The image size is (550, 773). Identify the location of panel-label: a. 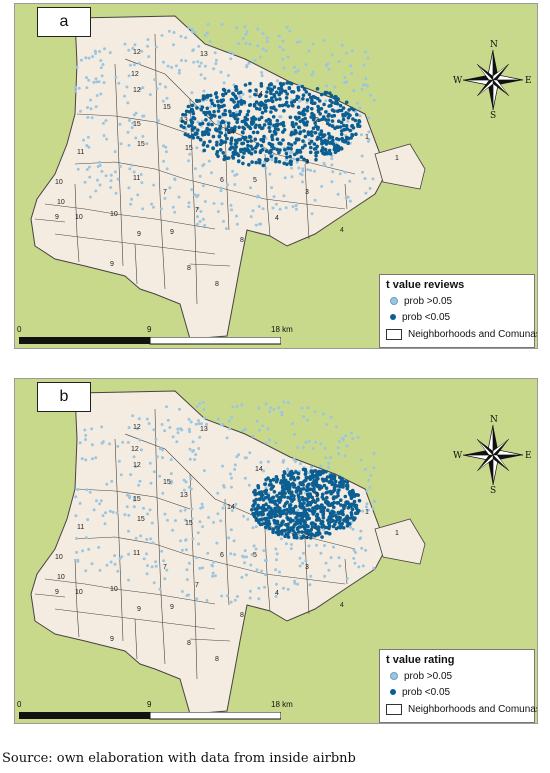
(64, 22).